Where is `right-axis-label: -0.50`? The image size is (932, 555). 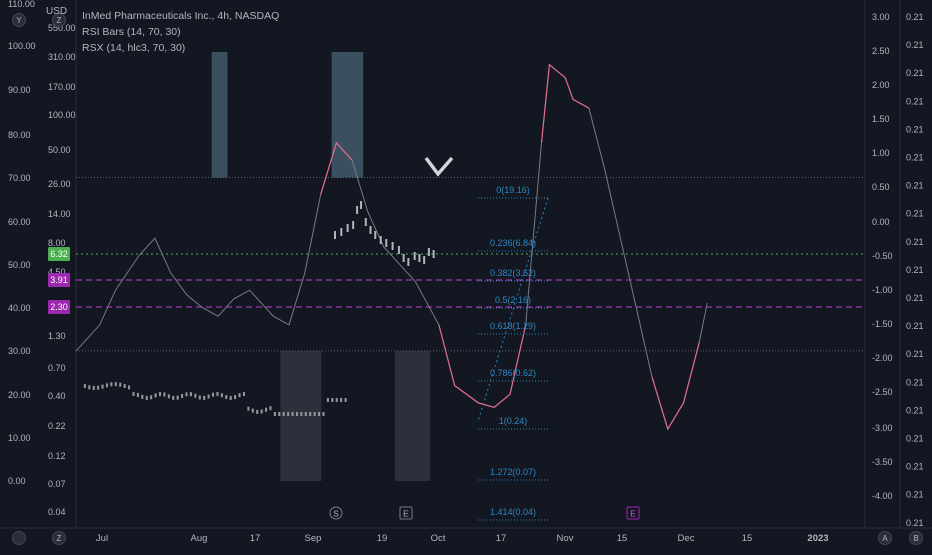
right-axis-label: -0.50 is located at coordinates (882, 256).